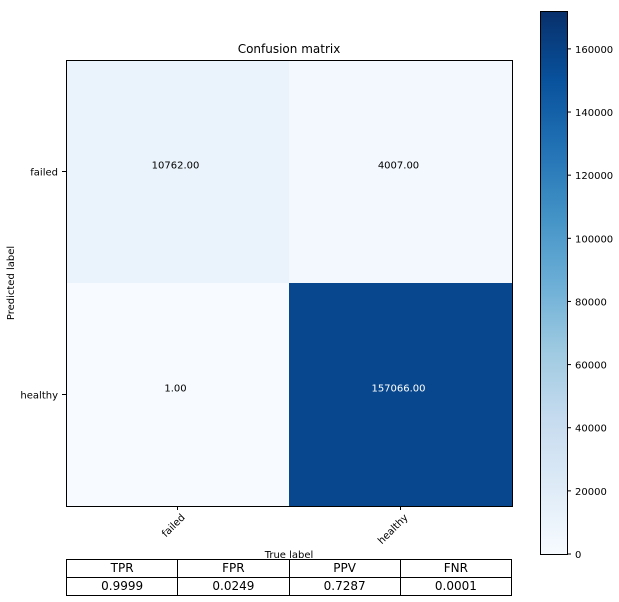 The height and width of the screenshot is (602, 619). I want to click on metric-value-fnr: 0.0001, so click(456, 586).